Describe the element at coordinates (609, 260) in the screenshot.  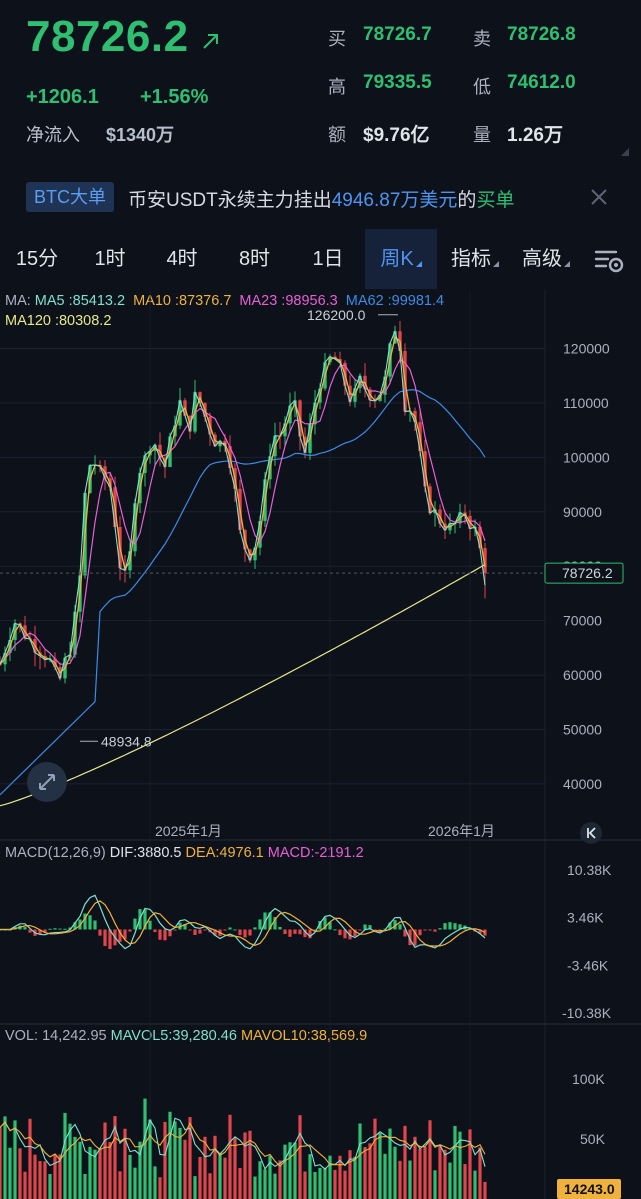
I see `chart-settings-icon` at that location.